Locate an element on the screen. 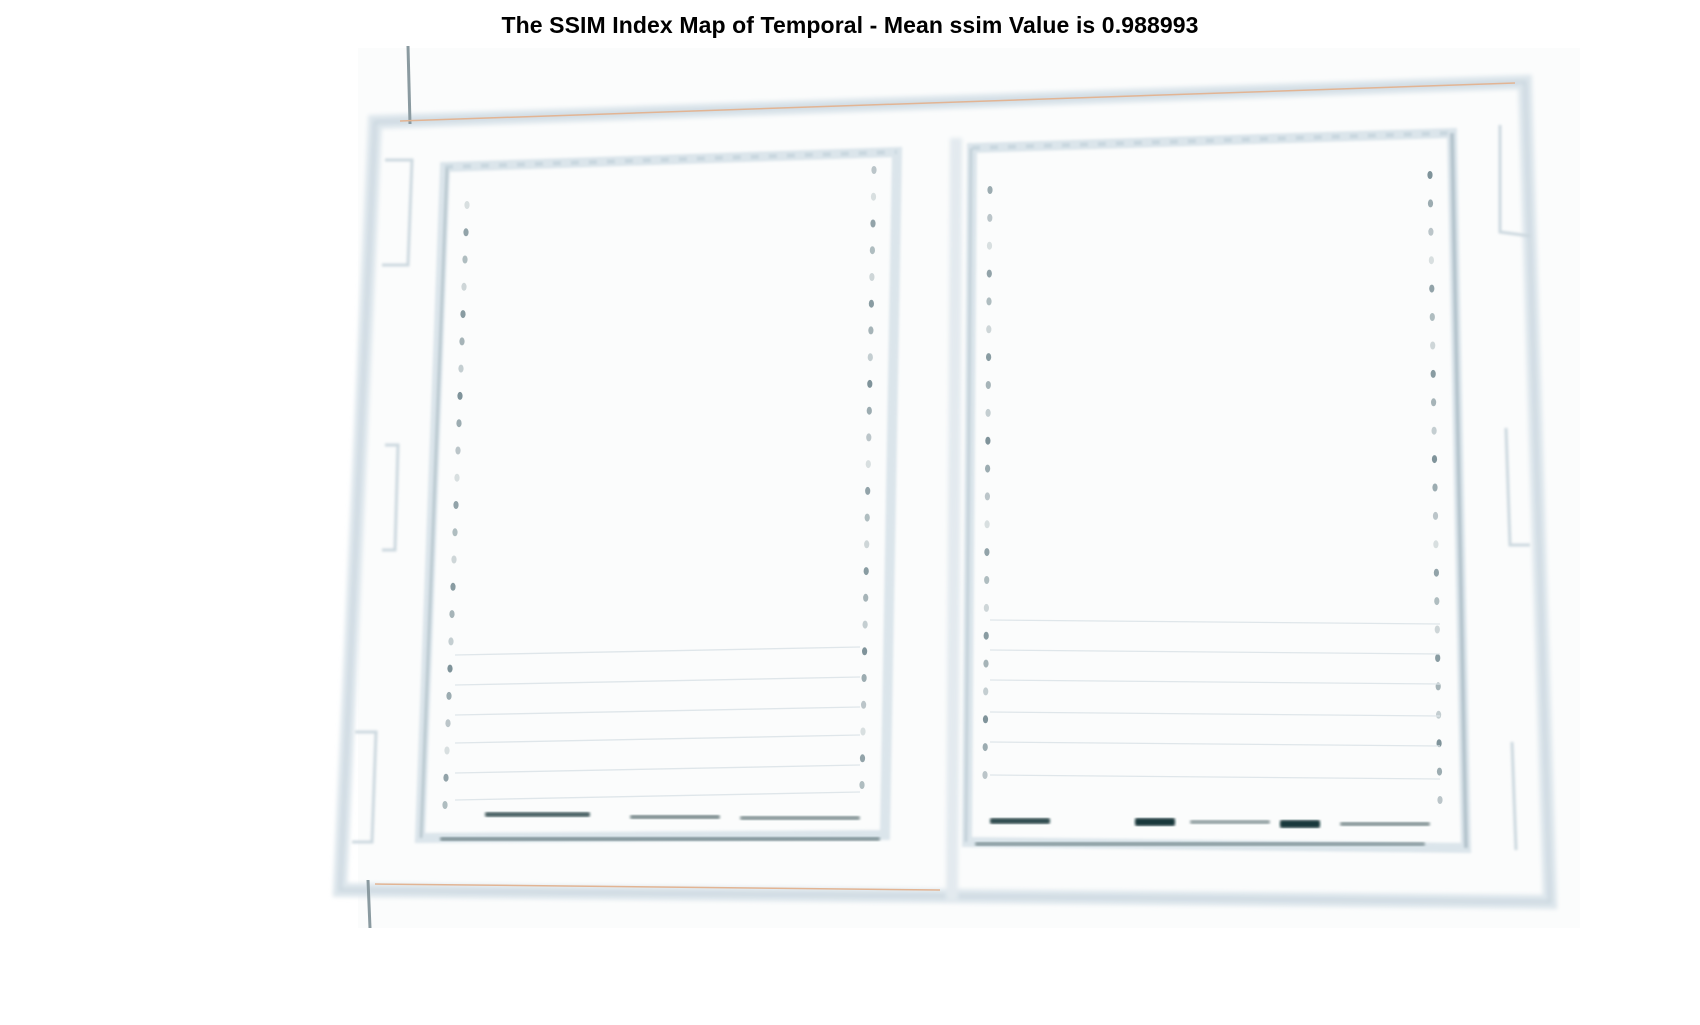 This screenshot has width=1700, height=1025. edge-fragment-bottom-left is located at coordinates (369, 904).